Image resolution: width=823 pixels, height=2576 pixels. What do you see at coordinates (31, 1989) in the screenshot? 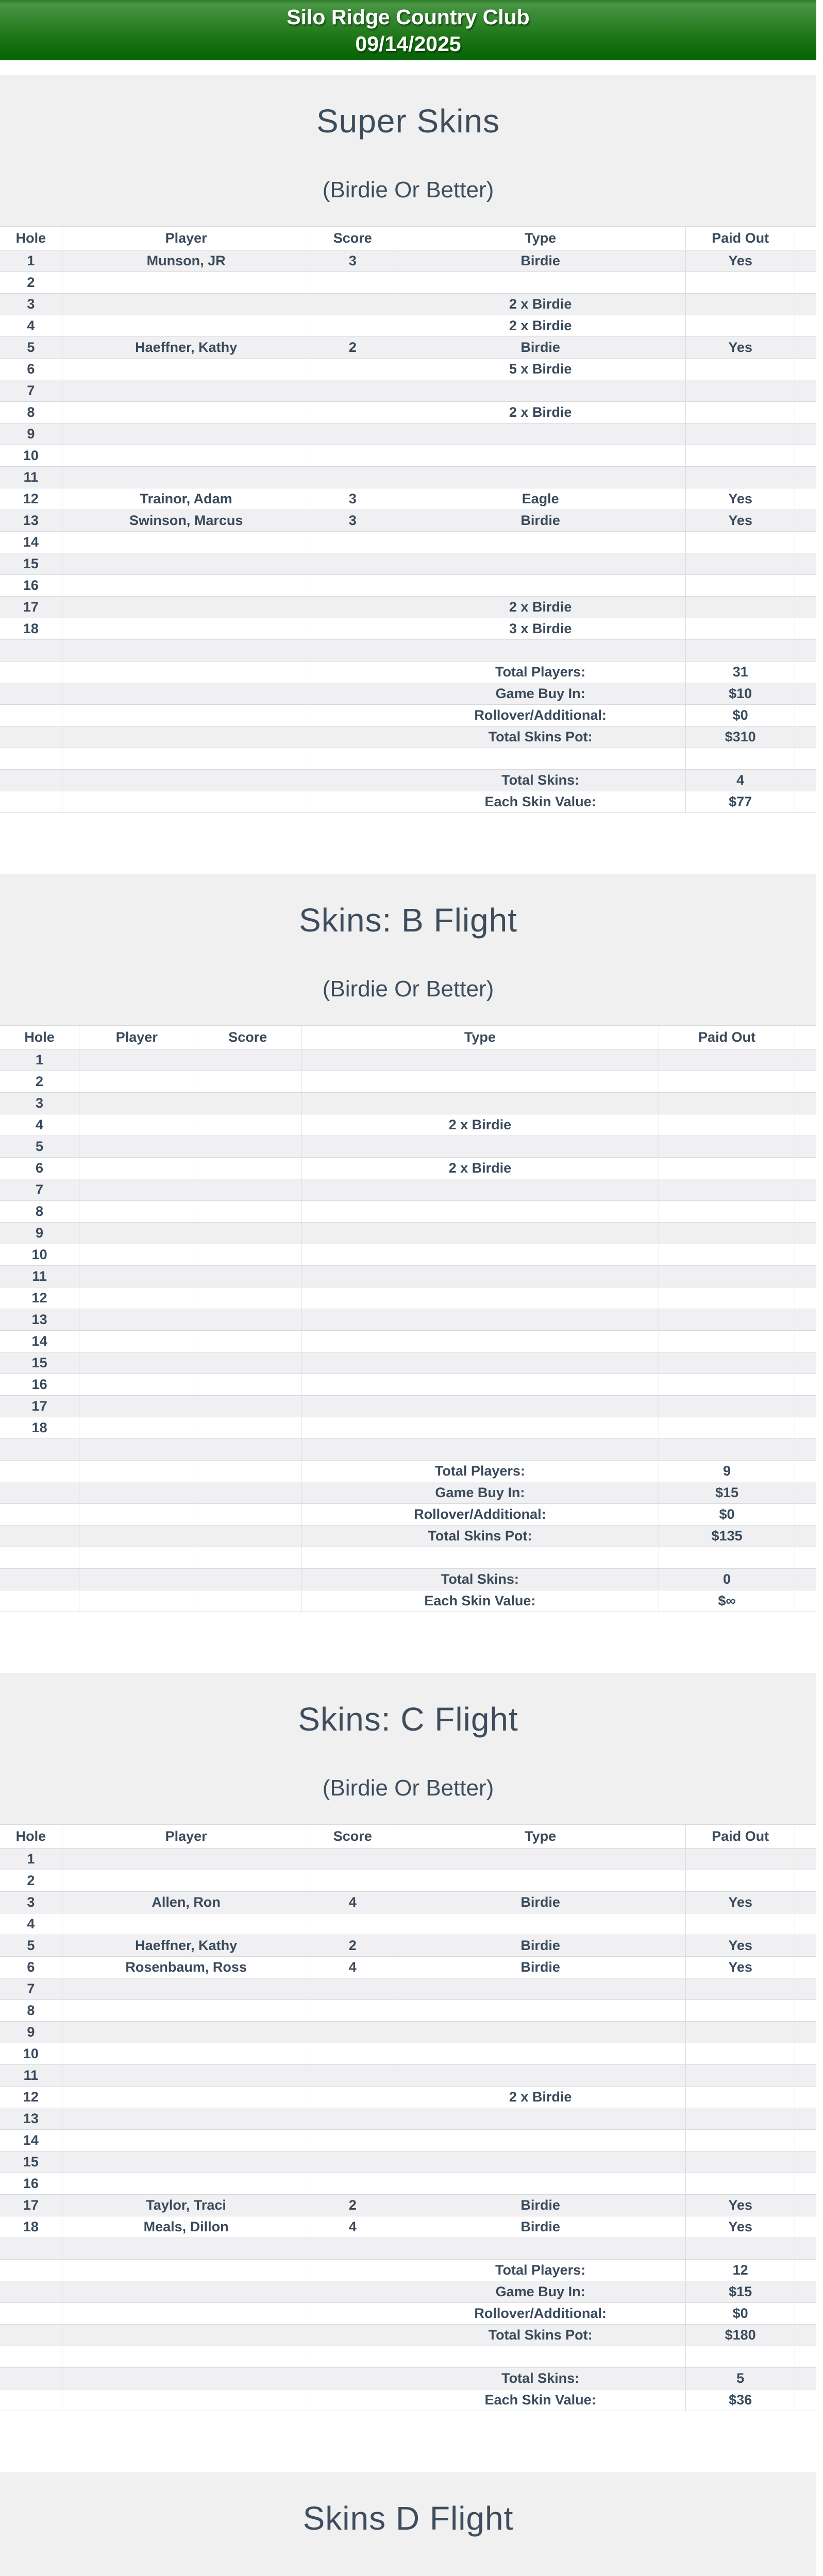
I see `hole-cell: 7` at bounding box center [31, 1989].